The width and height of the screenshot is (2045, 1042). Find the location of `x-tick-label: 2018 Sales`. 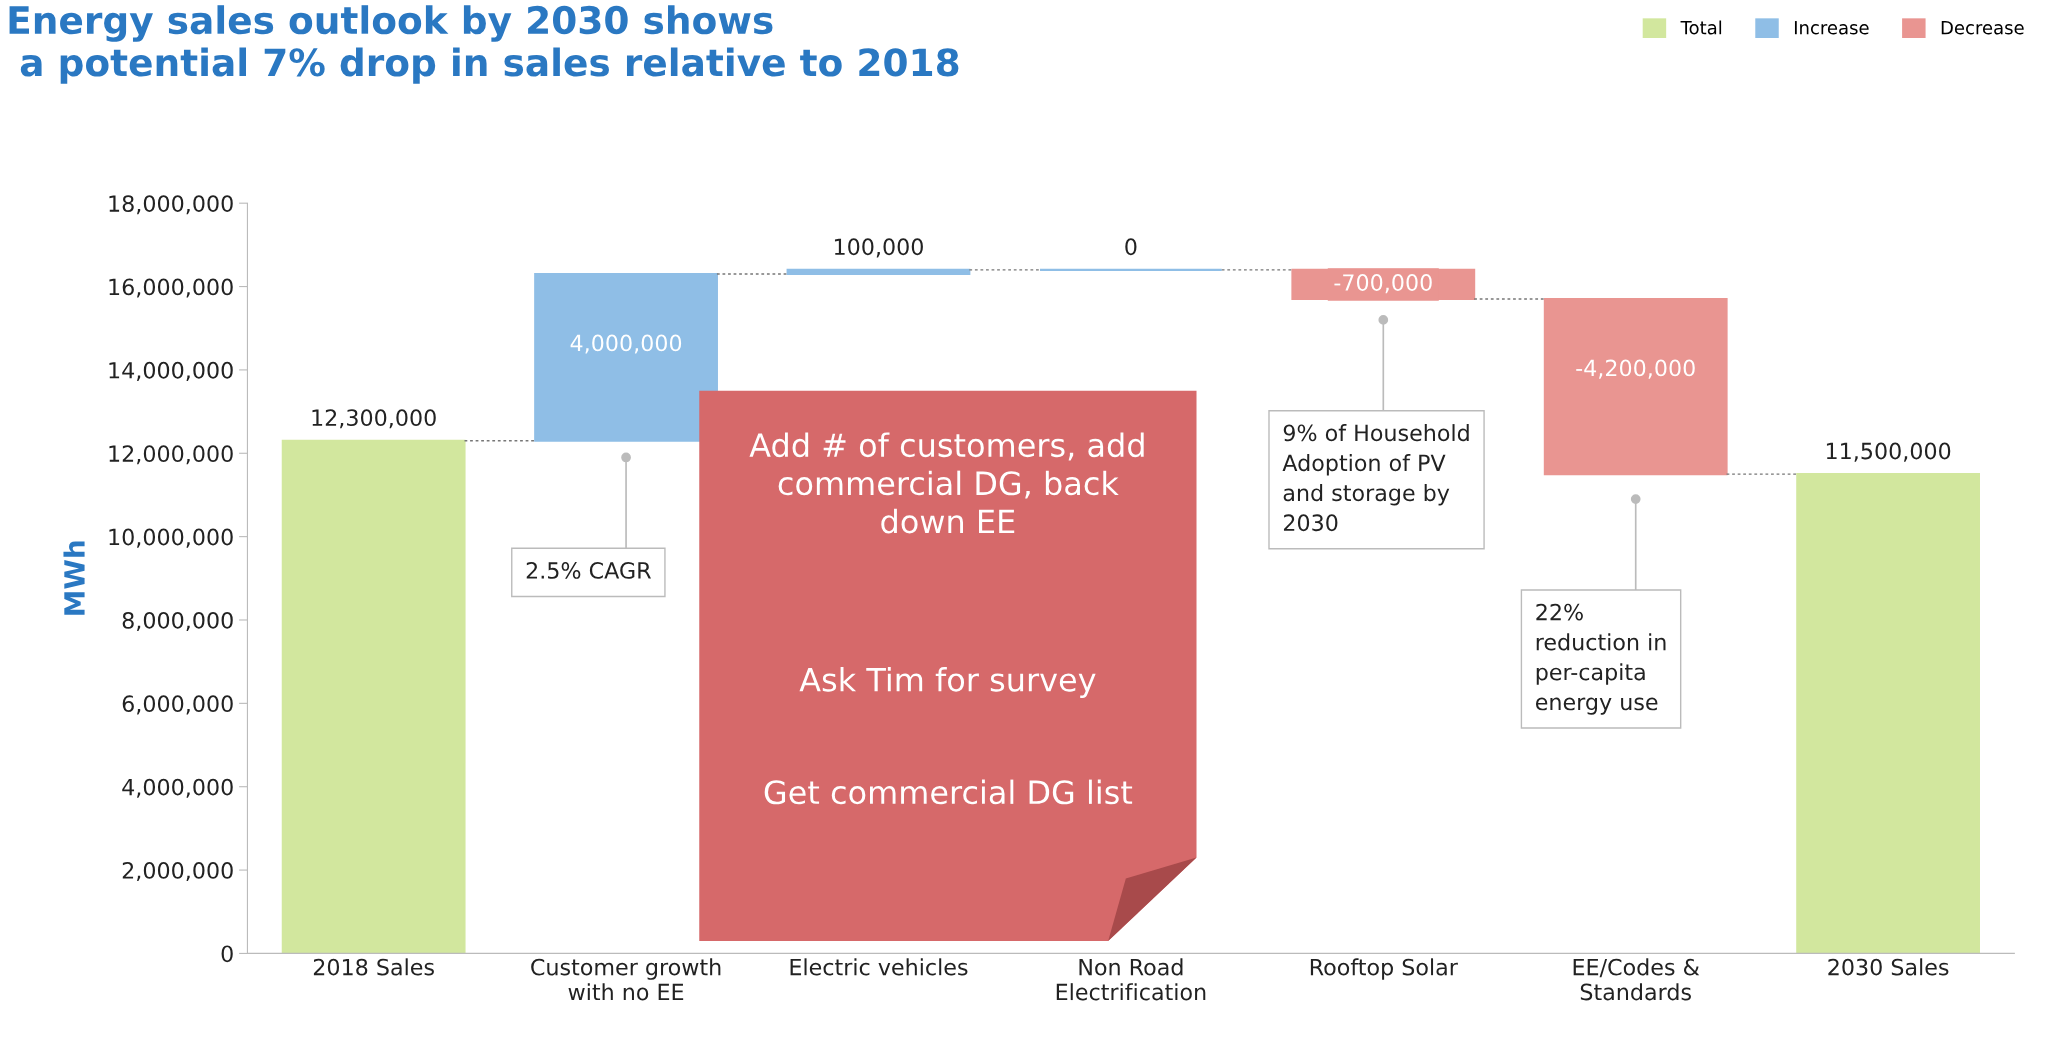

x-tick-label: 2018 Sales is located at coordinates (373, 967).